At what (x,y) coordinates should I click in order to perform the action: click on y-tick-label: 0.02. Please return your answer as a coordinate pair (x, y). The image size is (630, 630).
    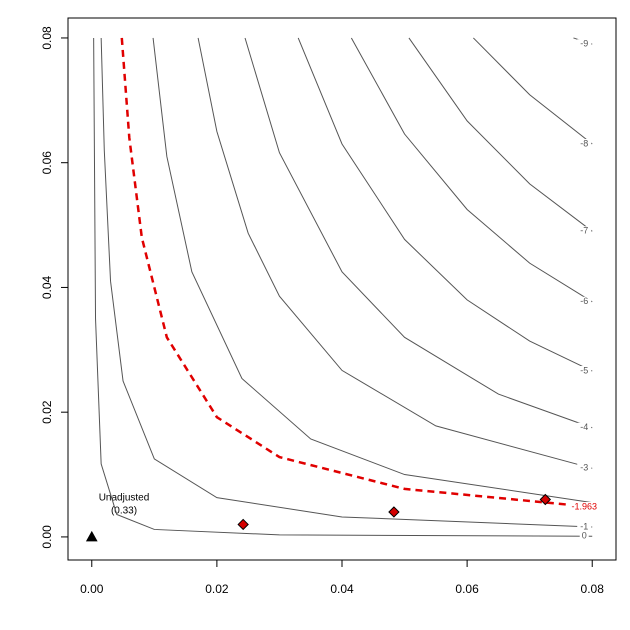
    Looking at the image, I should click on (47, 412).